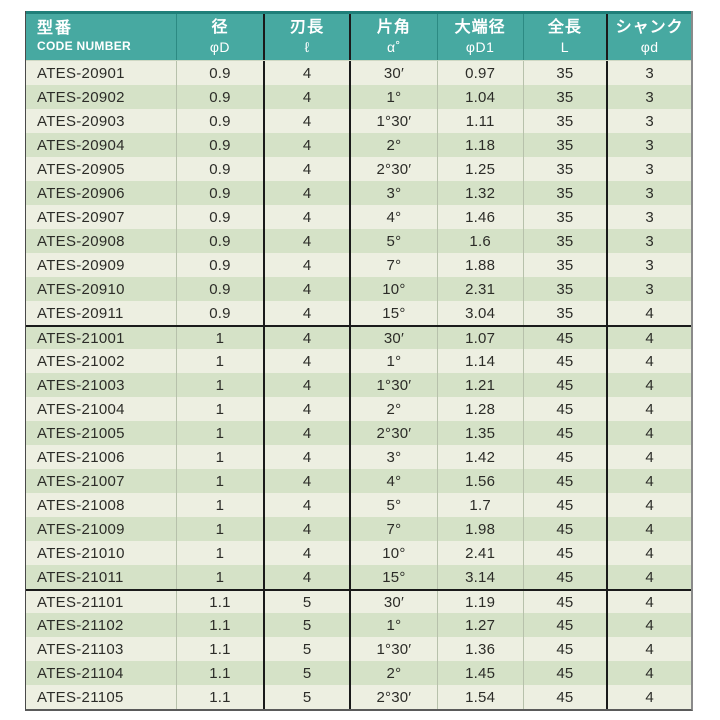  I want to click on col-header-flute-length-jp: 刃長, so click(307, 28).